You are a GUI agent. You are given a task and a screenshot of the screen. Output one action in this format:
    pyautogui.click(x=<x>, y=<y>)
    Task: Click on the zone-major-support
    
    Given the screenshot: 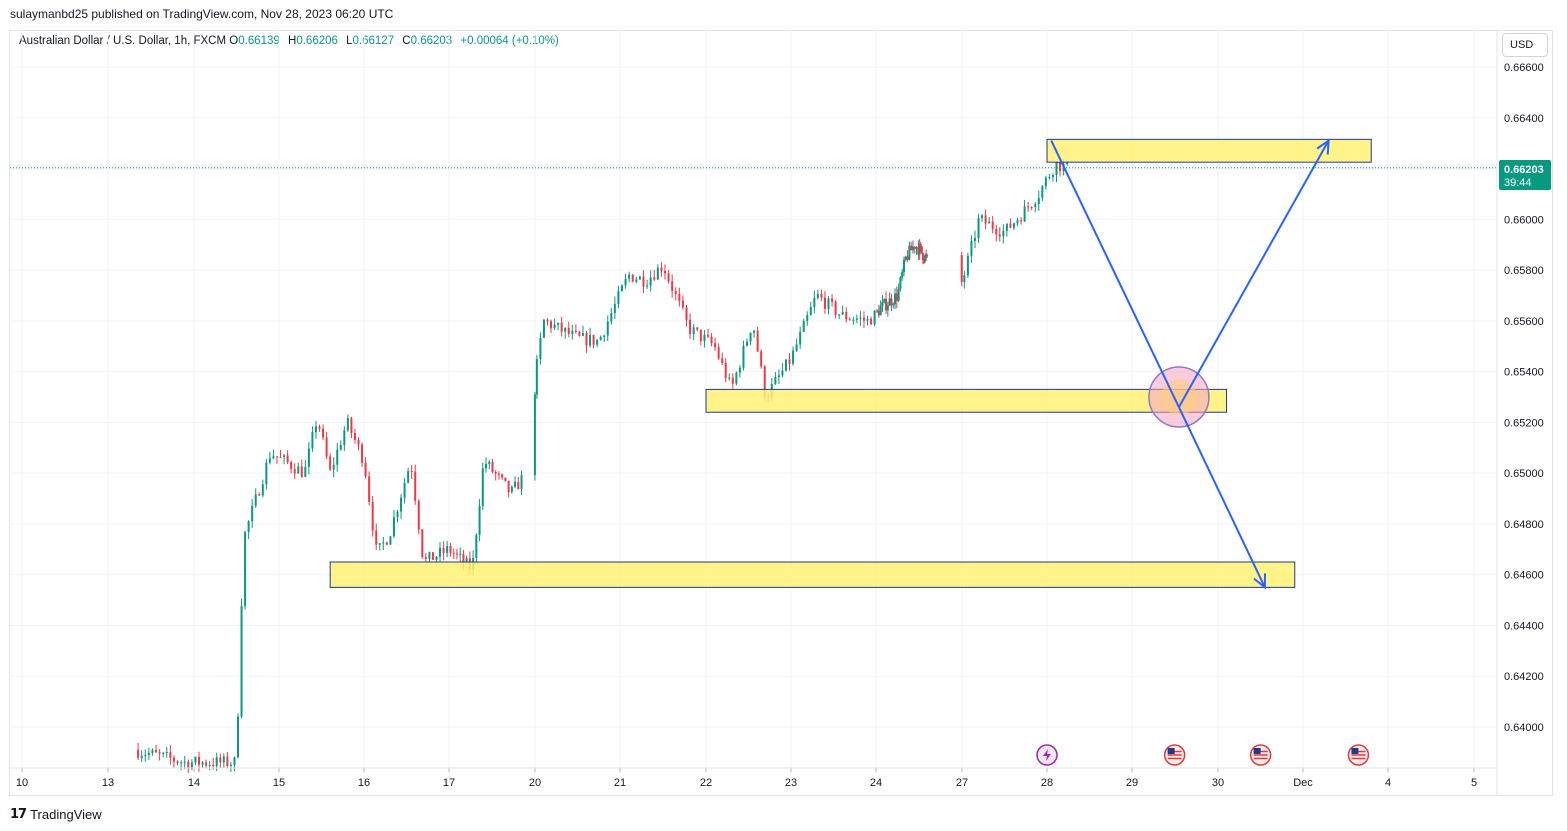 What is the action you would take?
    pyautogui.click(x=812, y=574)
    